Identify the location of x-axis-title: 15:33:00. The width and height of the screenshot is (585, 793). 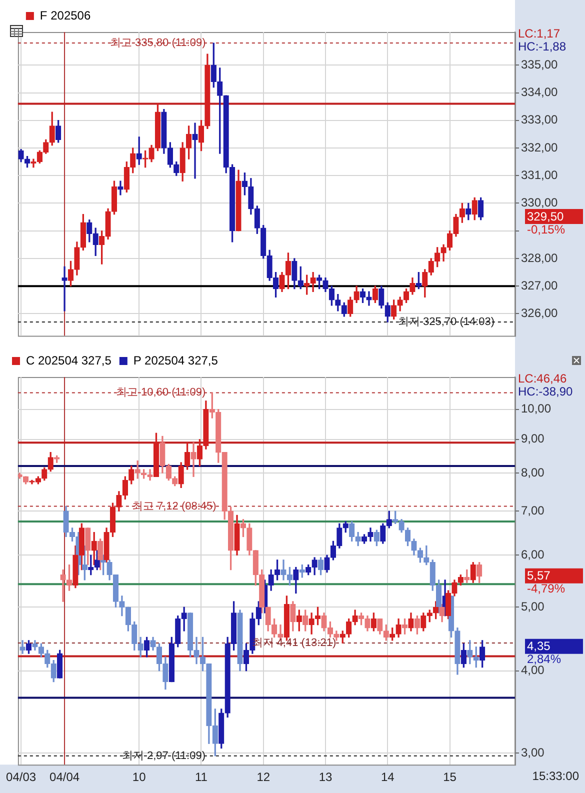
(556, 775).